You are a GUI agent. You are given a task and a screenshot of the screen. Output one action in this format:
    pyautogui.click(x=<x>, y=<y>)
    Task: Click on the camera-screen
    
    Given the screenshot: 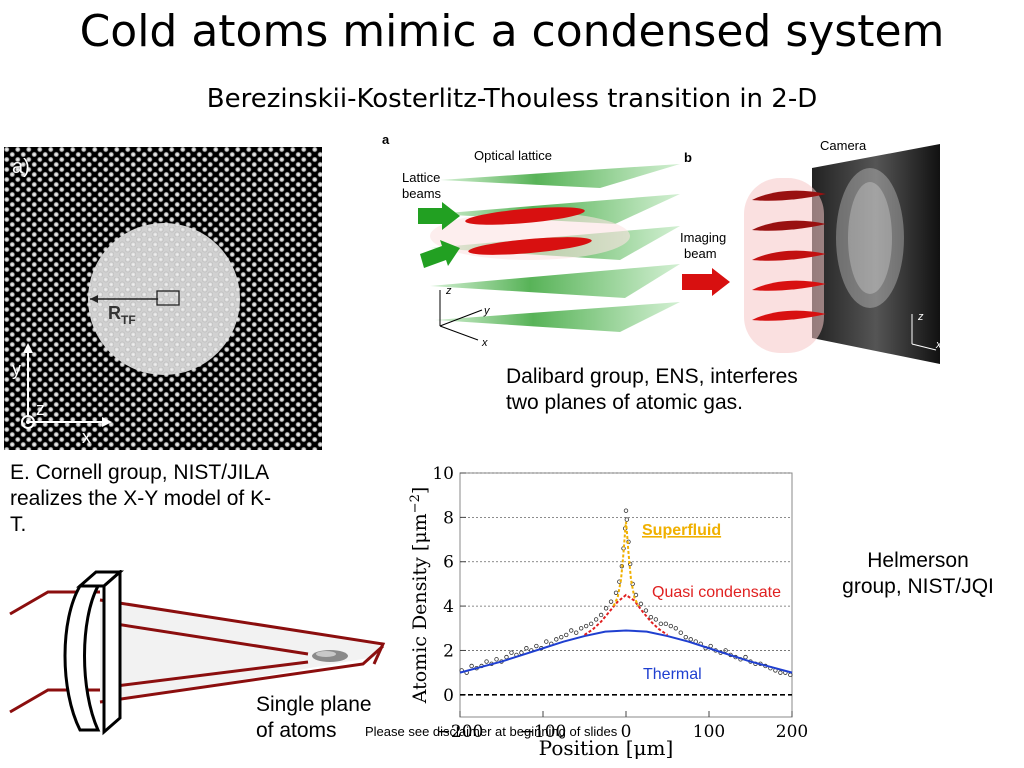 What is the action you would take?
    pyautogui.click(x=876, y=254)
    